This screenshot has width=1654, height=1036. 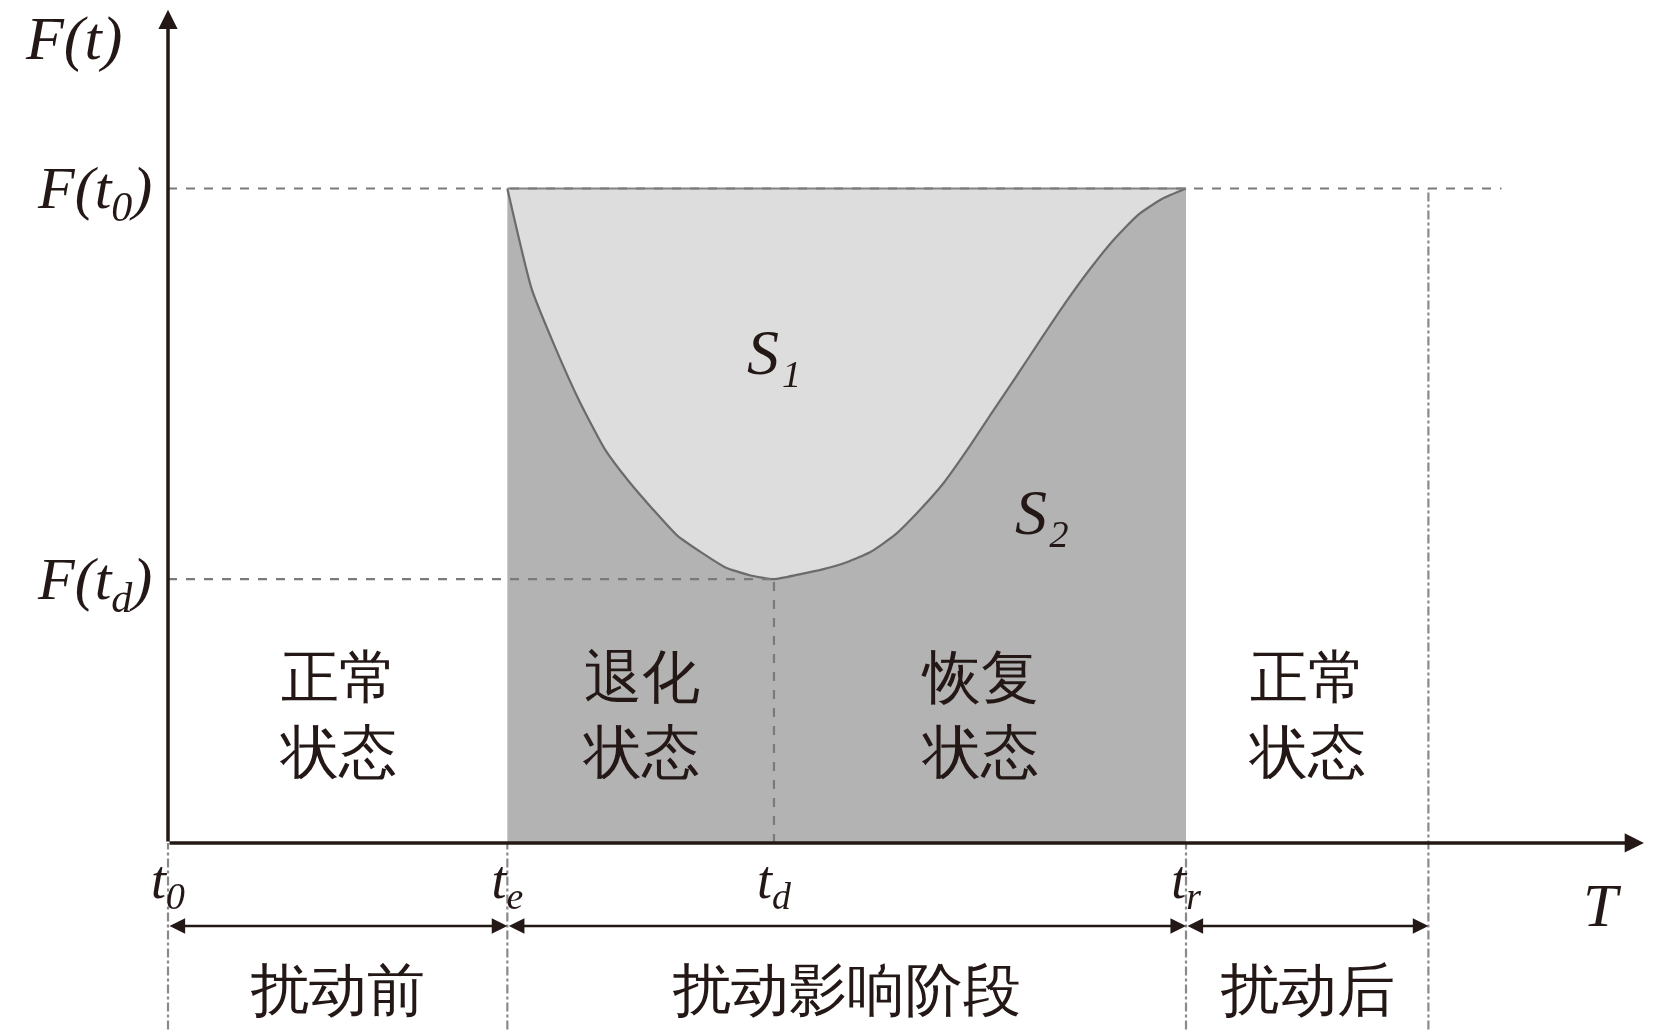 What do you see at coordinates (168, 883) in the screenshot?
I see `x-tick-label: t$_{0}$` at bounding box center [168, 883].